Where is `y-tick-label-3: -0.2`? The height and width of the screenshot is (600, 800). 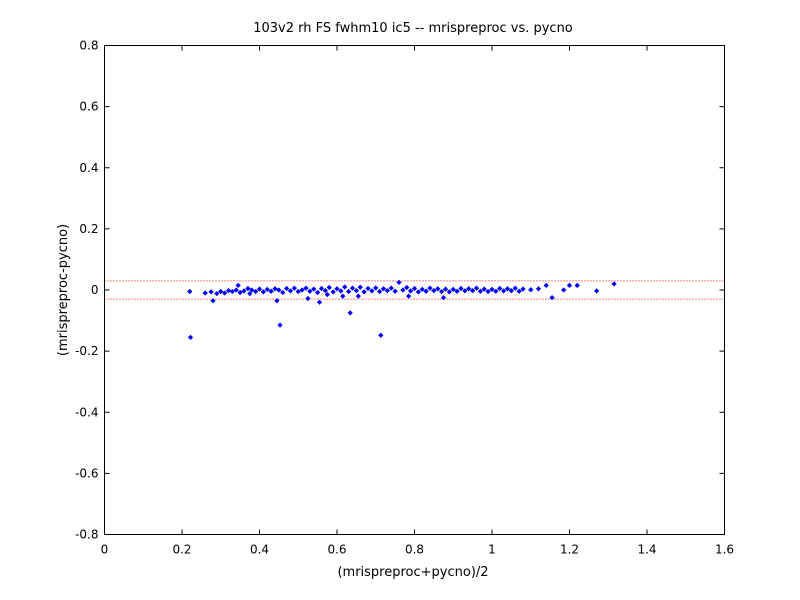 y-tick-label-3: -0.2 is located at coordinates (86, 351).